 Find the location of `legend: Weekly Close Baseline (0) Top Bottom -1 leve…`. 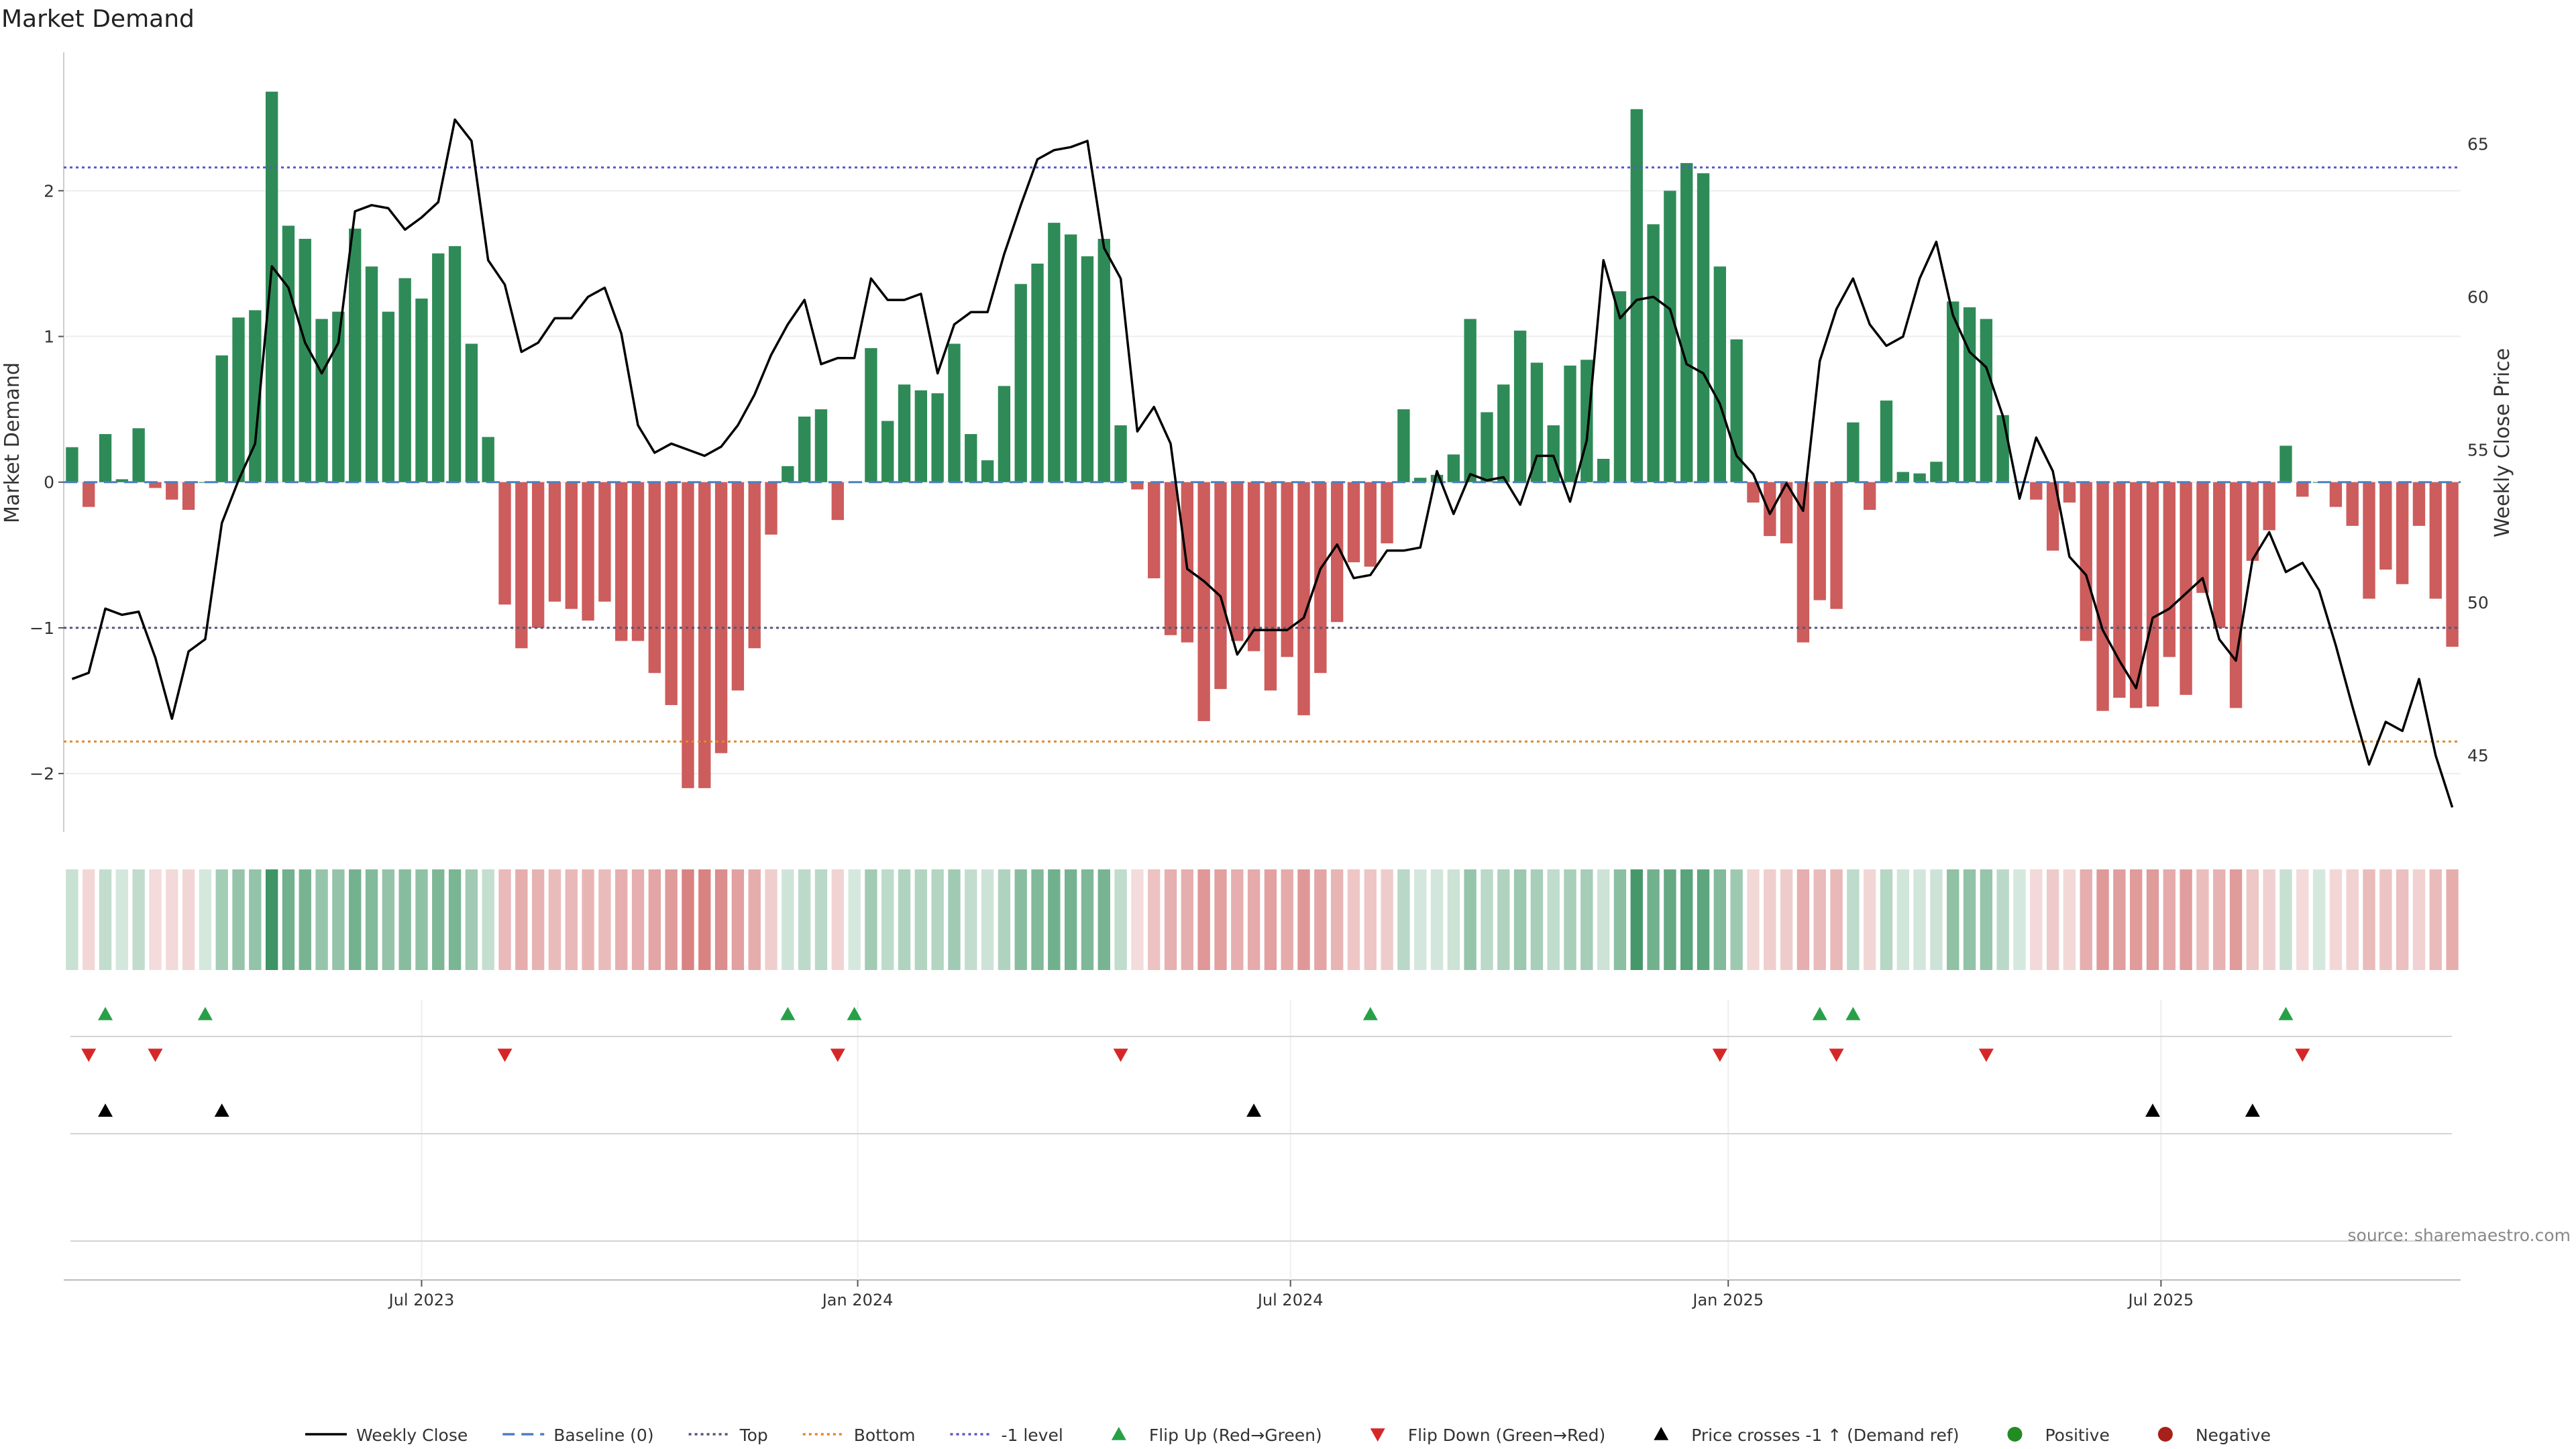

legend: Weekly Close Baseline (0) Top Bottom -1 leve… is located at coordinates (1288, 1435).